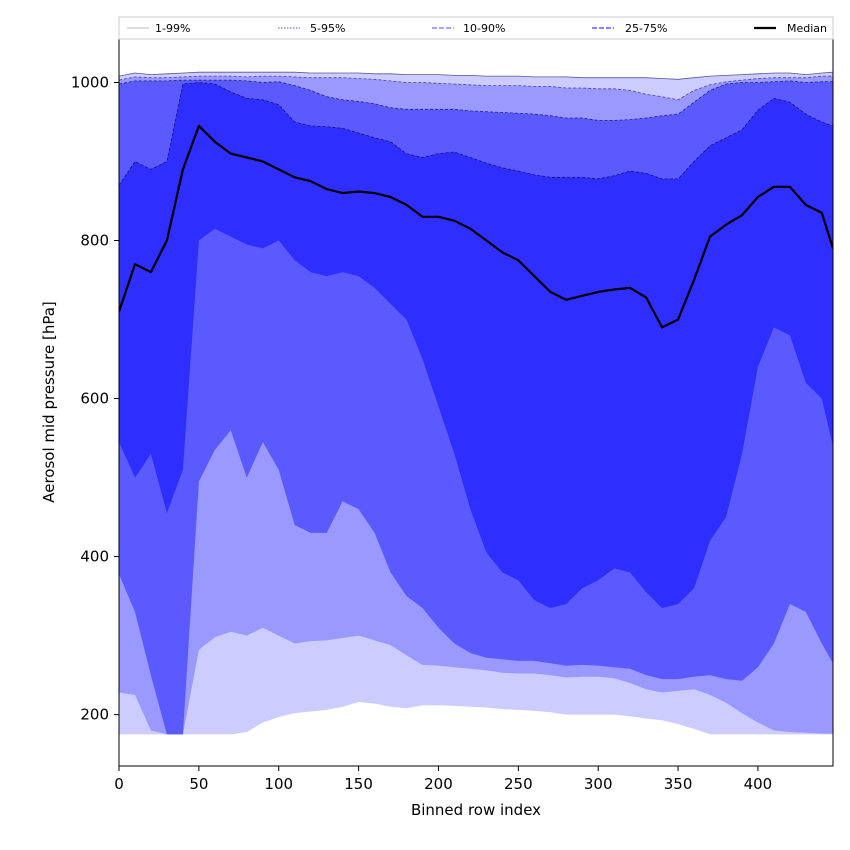  I want to click on y-tick-label: 1000, so click(90, 82).